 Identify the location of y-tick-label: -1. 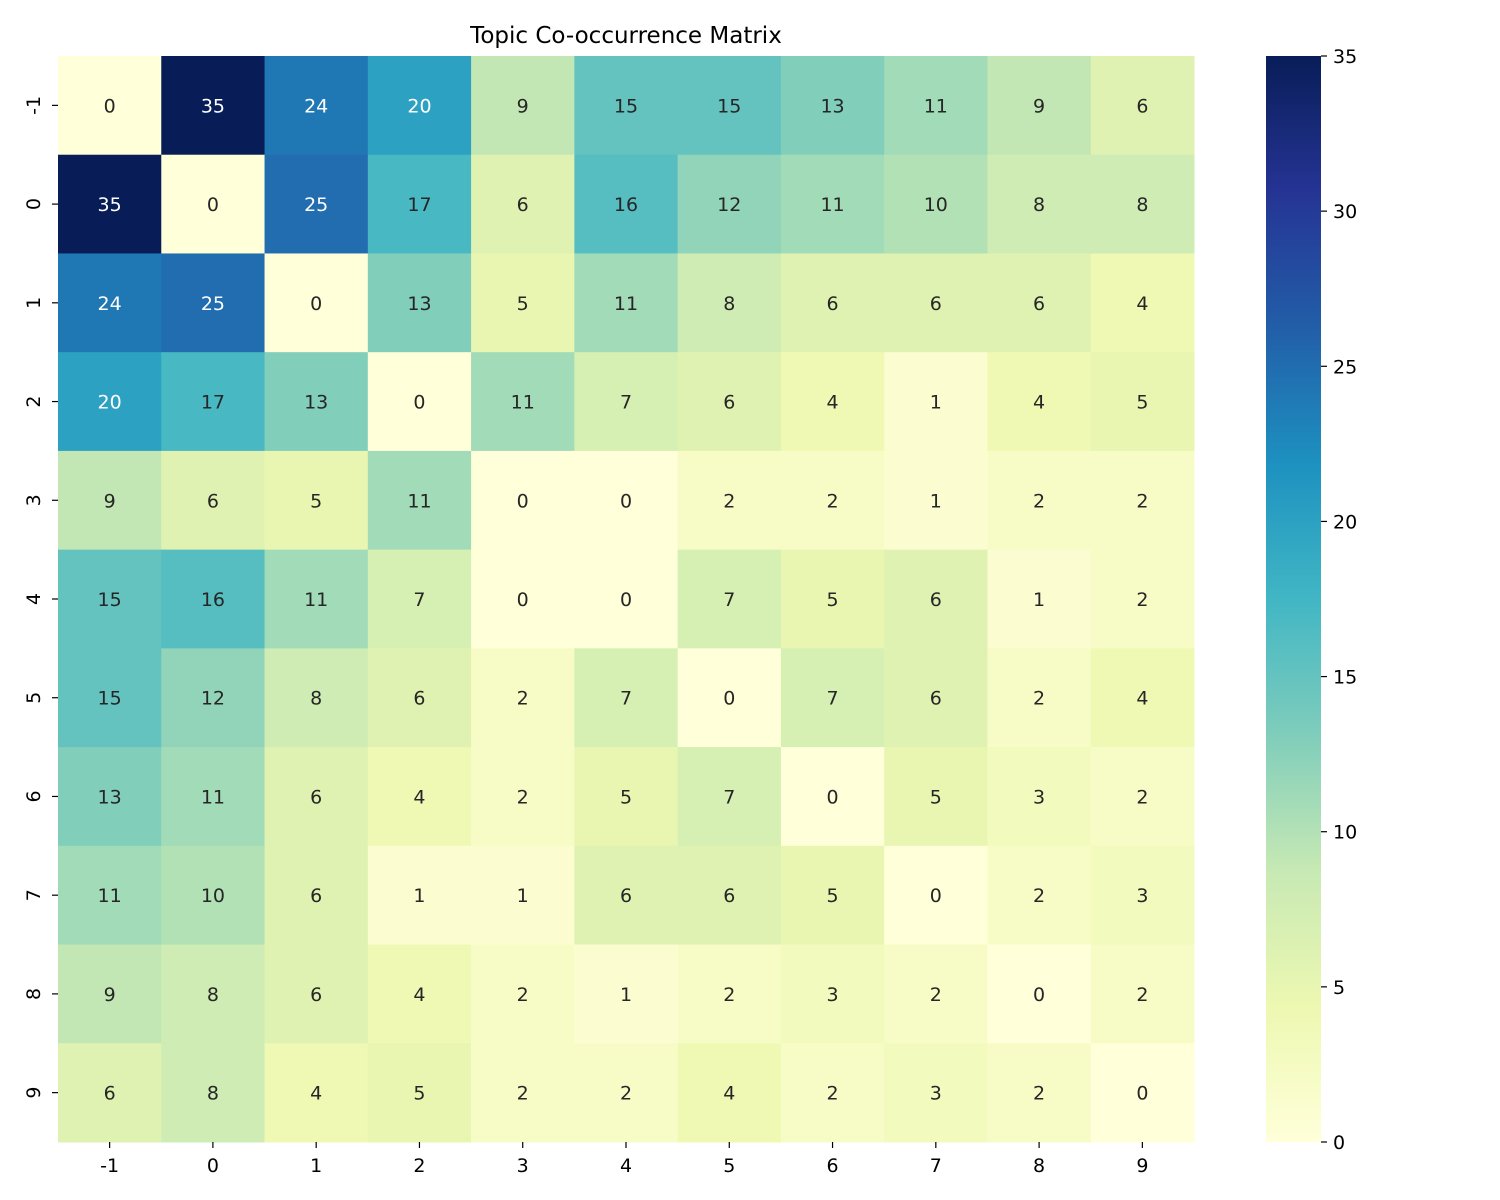
(34, 105).